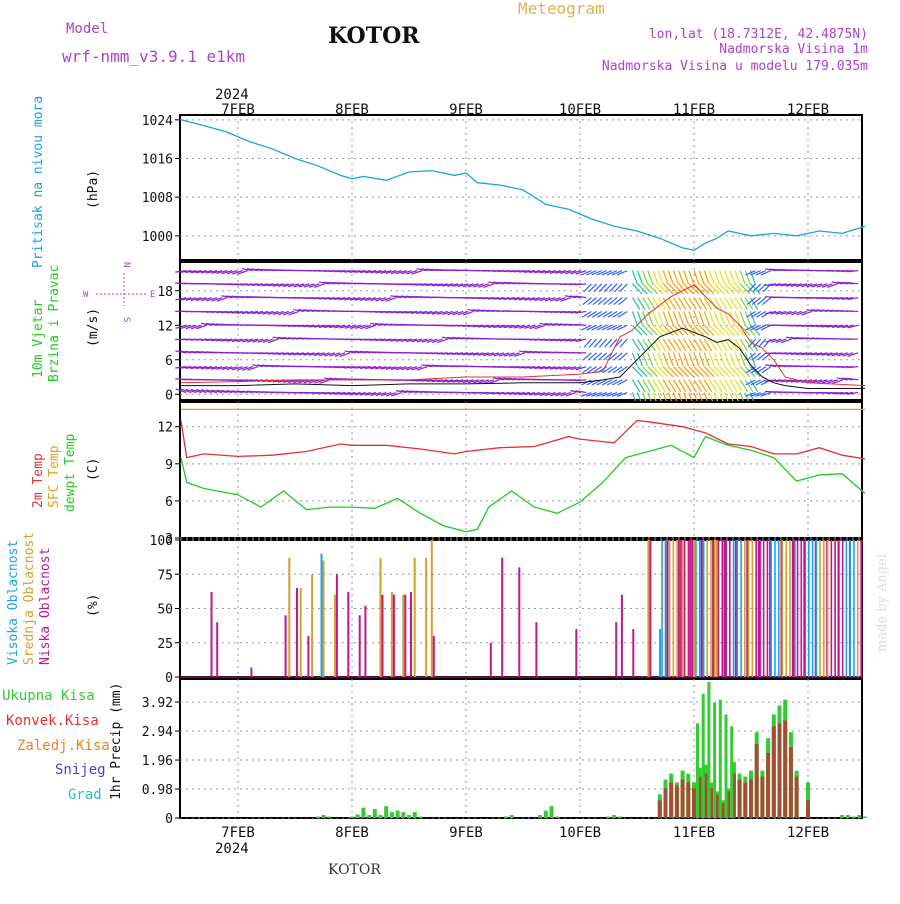 This screenshot has width=900, height=904. I want to click on wind-key-e: E, so click(152, 295).